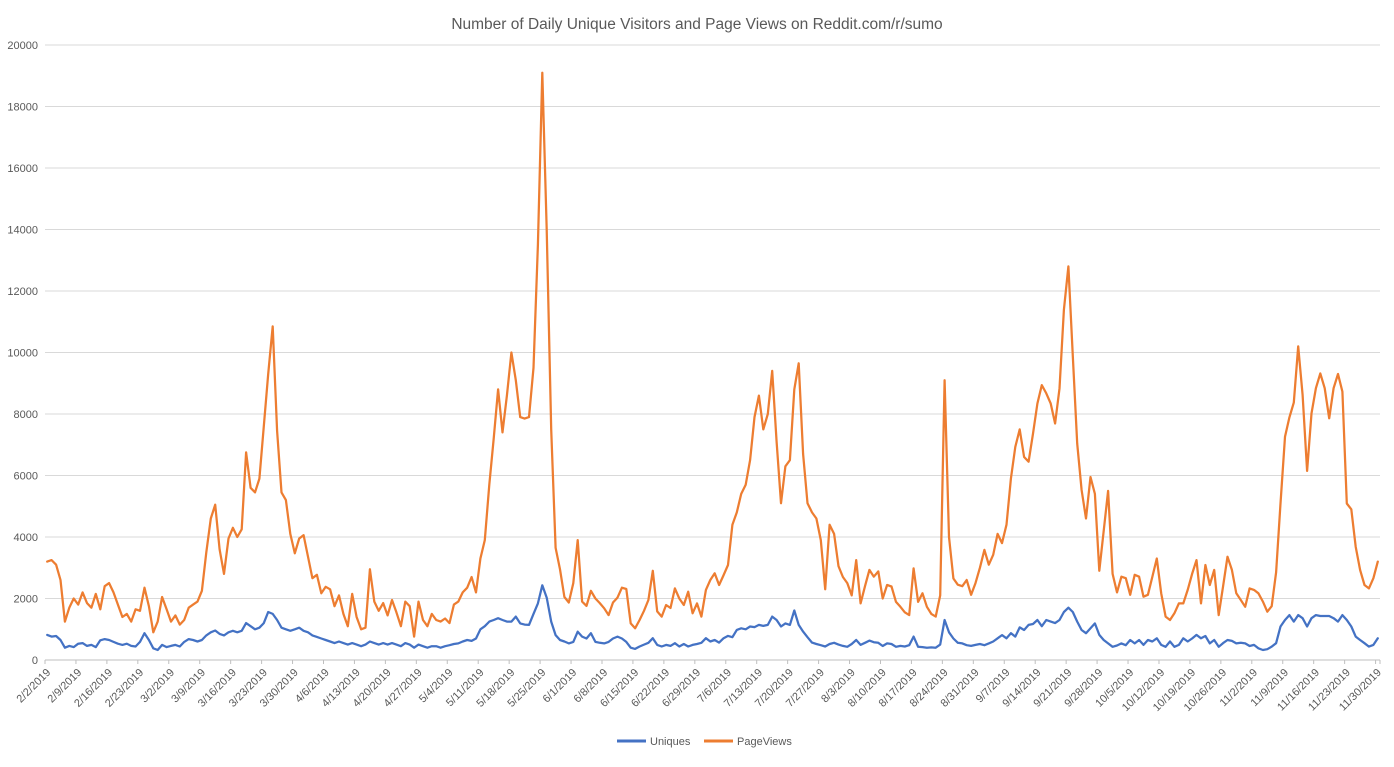  What do you see at coordinates (35, 661) in the screenshot?
I see `y-tick-label: 0` at bounding box center [35, 661].